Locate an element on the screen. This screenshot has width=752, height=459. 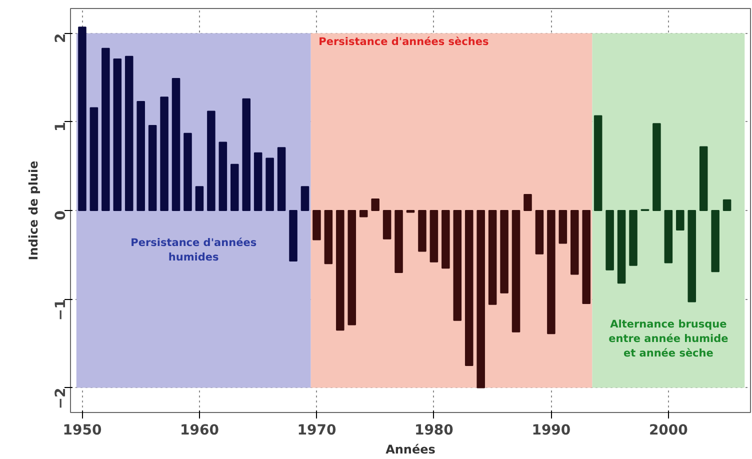
band-label: Persistance d'années sèches is located at coordinates (403, 42).